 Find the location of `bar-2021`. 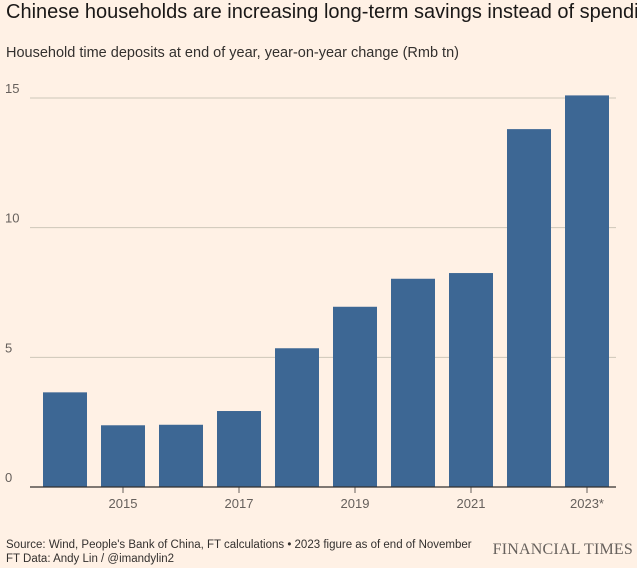

bar-2021 is located at coordinates (471, 380).